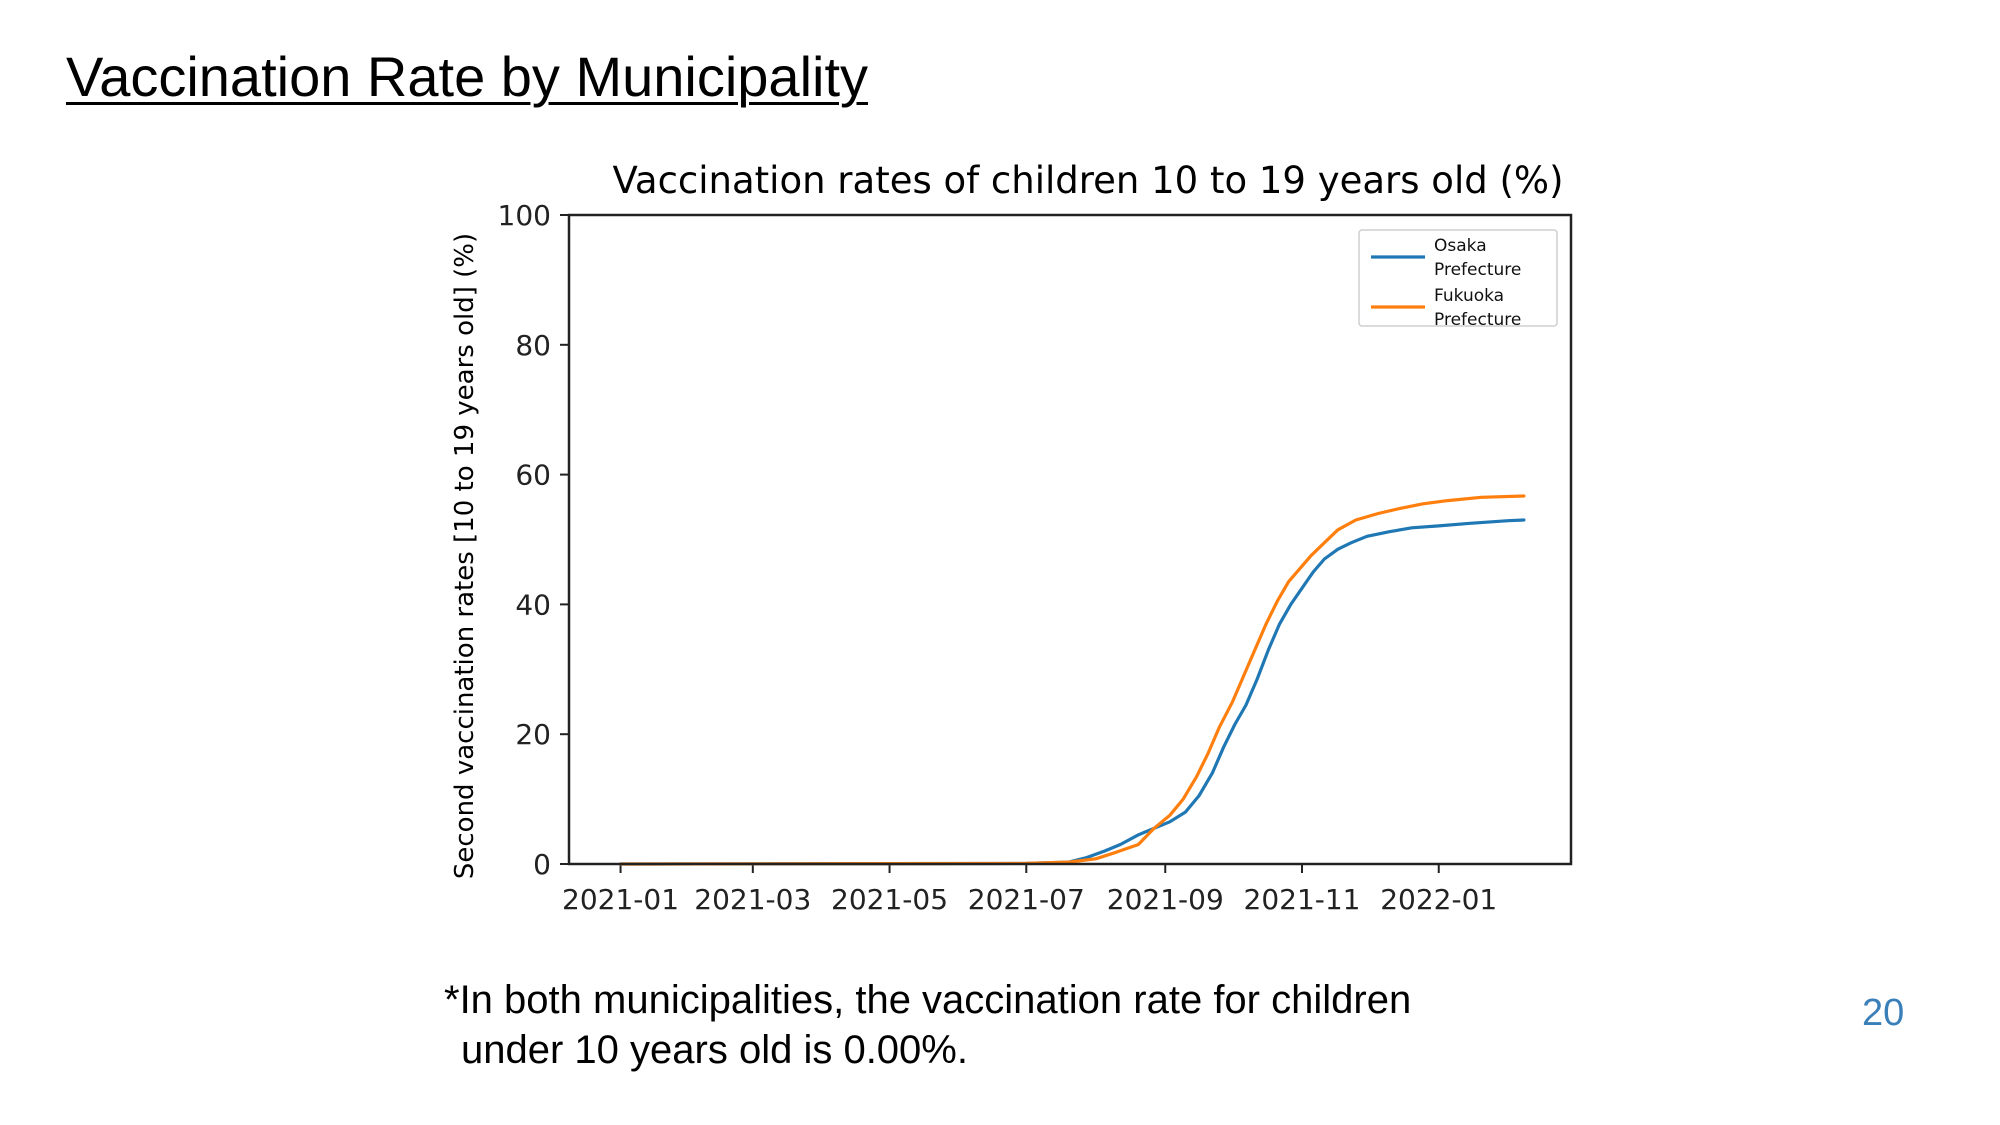  Describe the element at coordinates (714, 1050) in the screenshot. I see `footnote-line-2: under 10 years old is 0.00%.` at that location.